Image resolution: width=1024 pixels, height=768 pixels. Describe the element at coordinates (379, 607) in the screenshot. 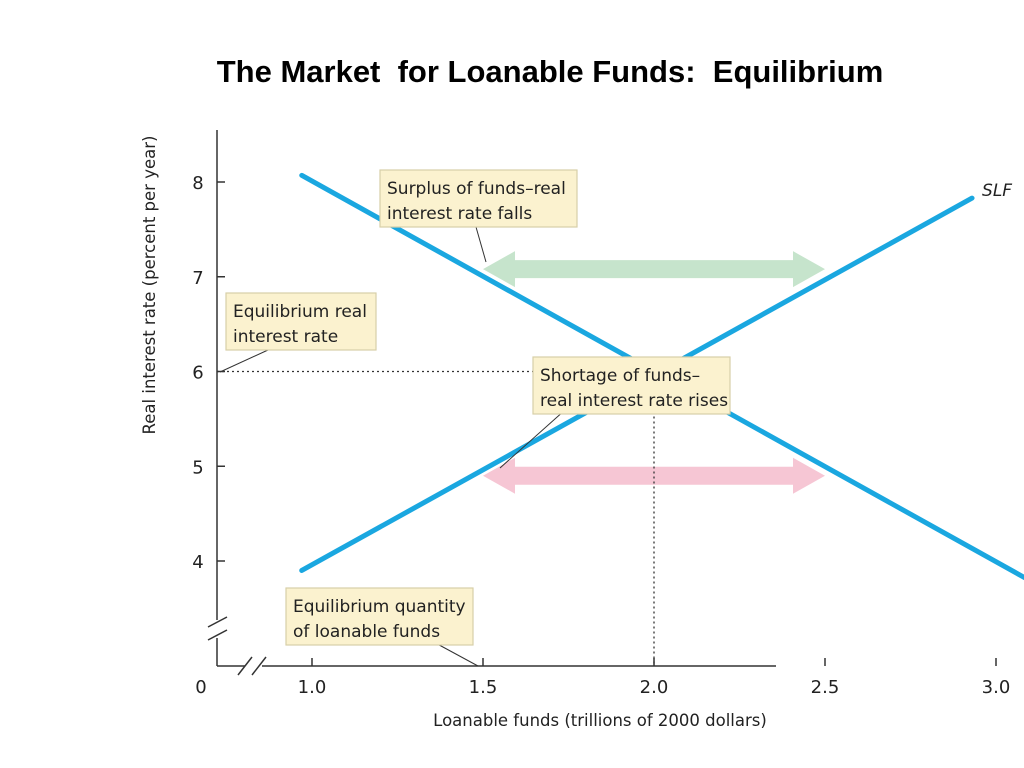

I see `eq-quantity-text: Equilibrium quantity` at that location.